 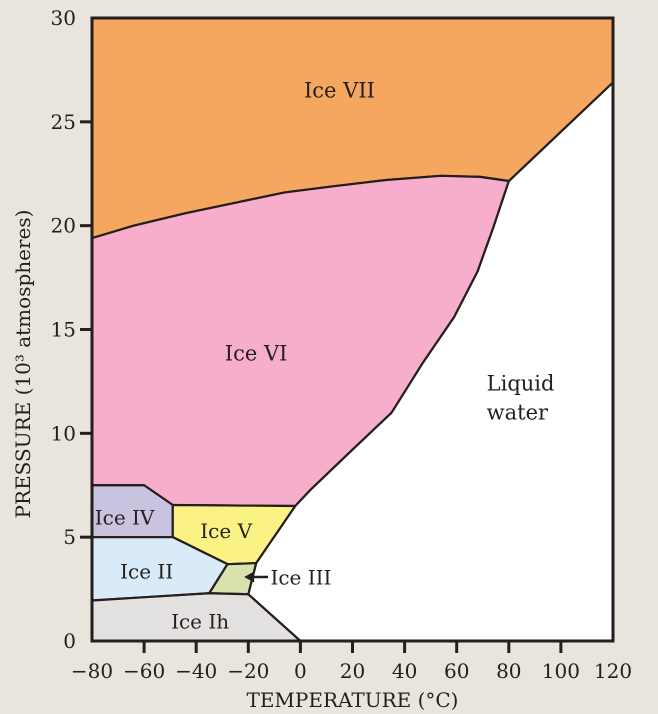 I want to click on x-tick-label: −20, so click(x=248, y=671).